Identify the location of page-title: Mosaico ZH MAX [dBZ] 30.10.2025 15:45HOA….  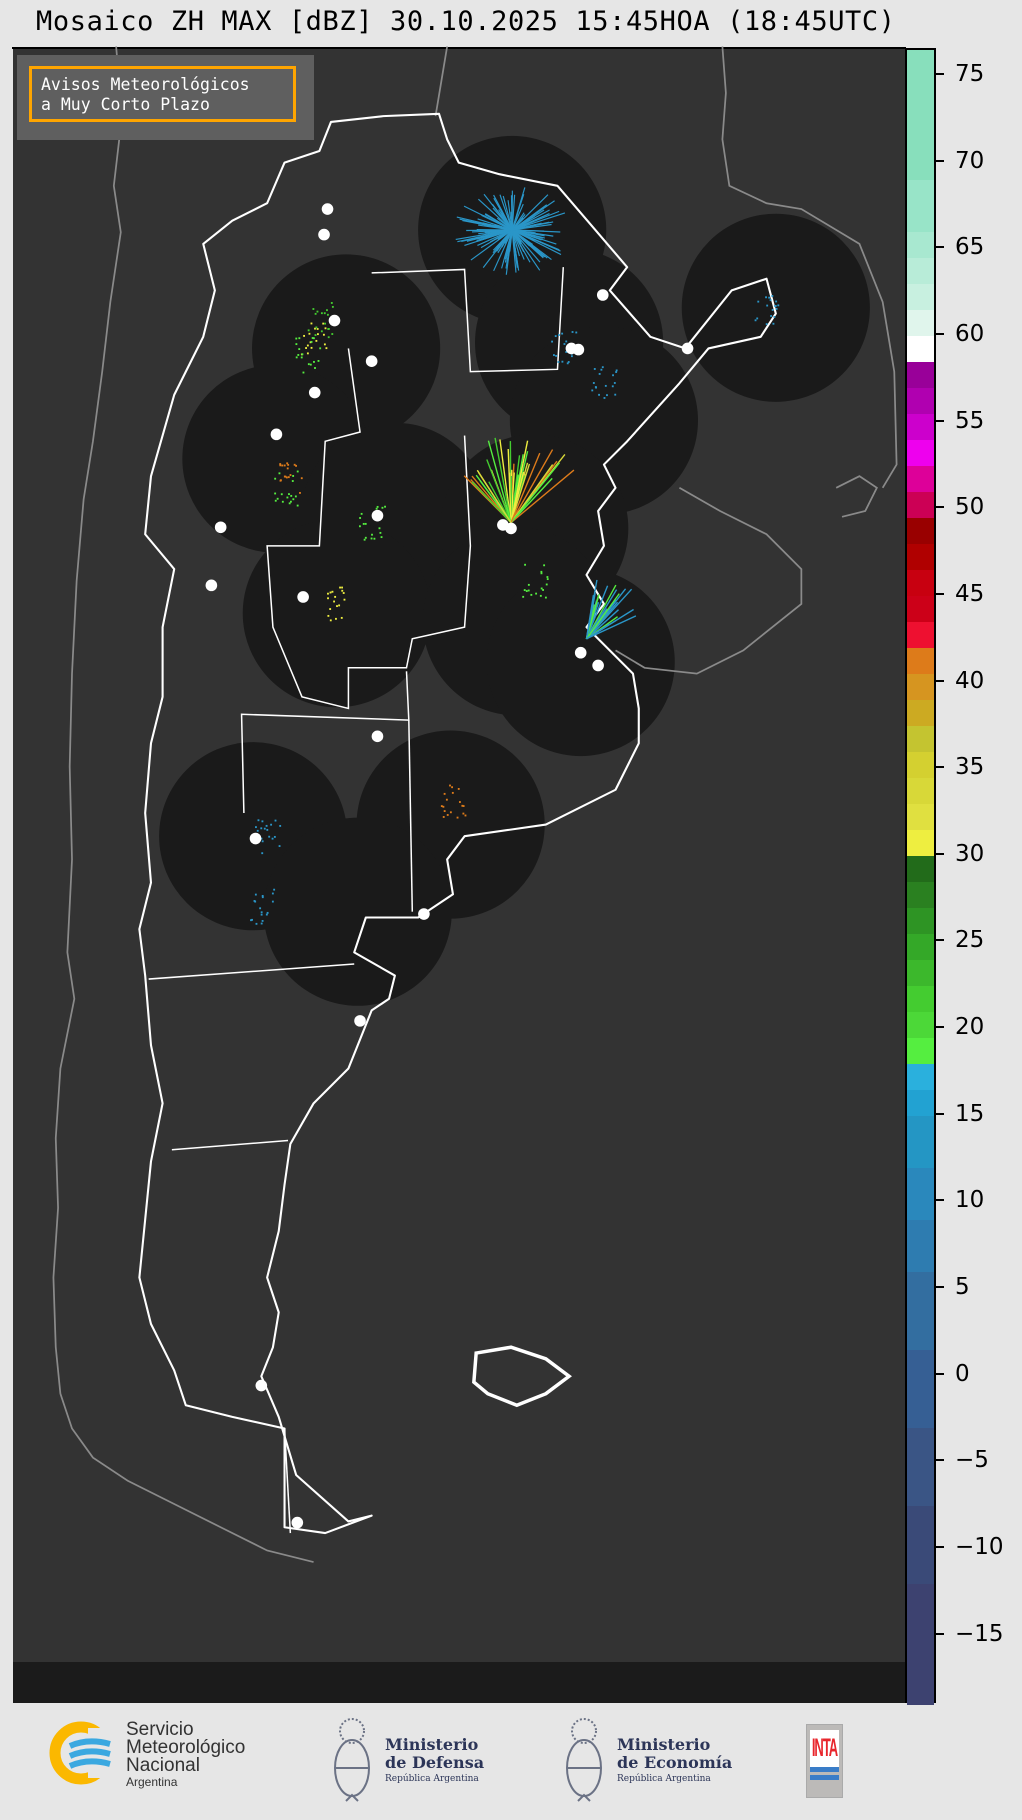
(466, 21).